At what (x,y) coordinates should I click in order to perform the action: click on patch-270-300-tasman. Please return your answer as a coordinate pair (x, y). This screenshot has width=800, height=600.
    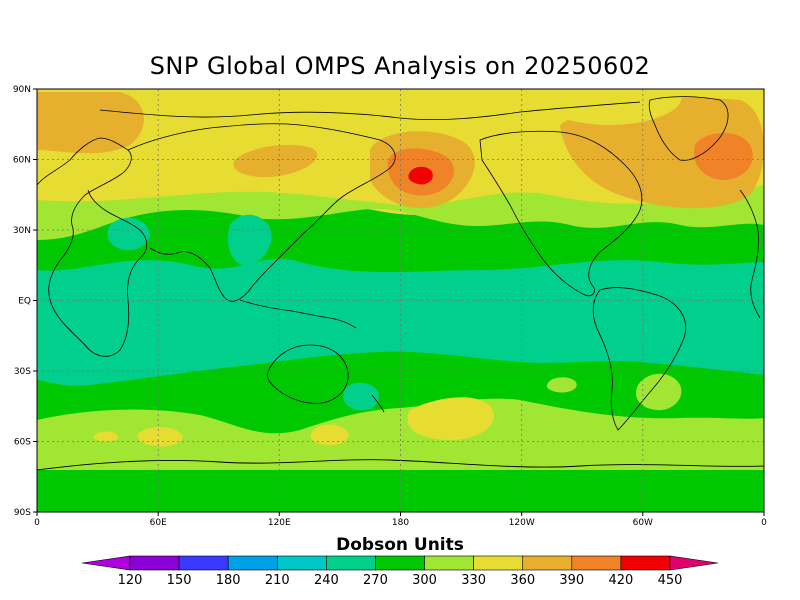
    Looking at the image, I should click on (361, 396).